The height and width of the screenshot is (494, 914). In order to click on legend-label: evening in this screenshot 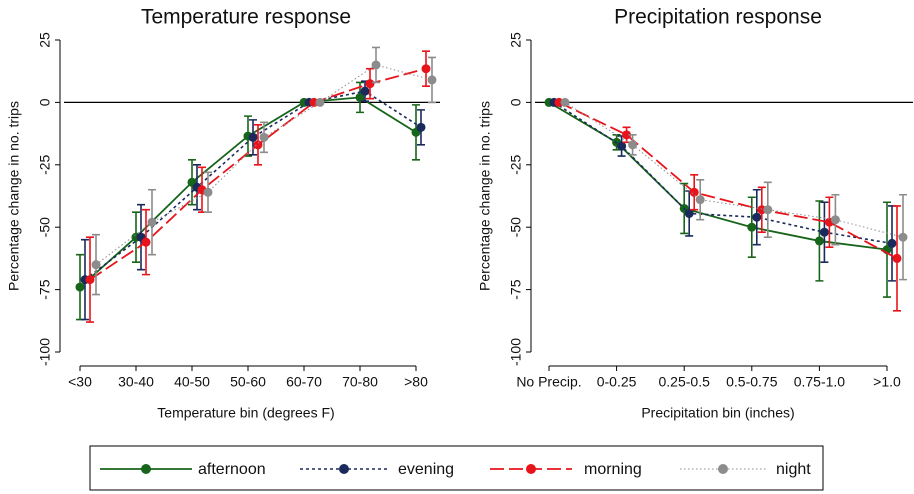, I will do `click(426, 469)`.